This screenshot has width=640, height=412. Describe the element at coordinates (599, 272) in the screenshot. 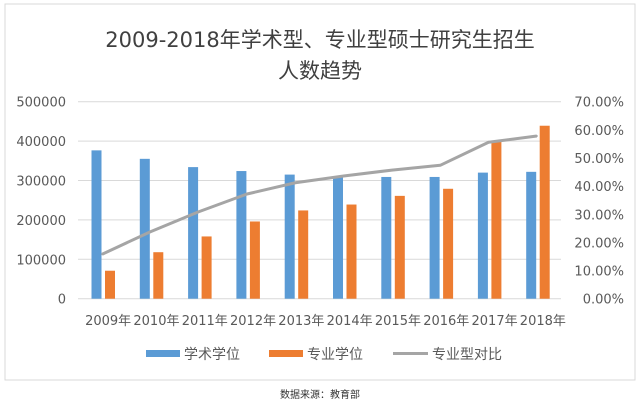

I see `y-right-tick-label: 10.00%` at that location.